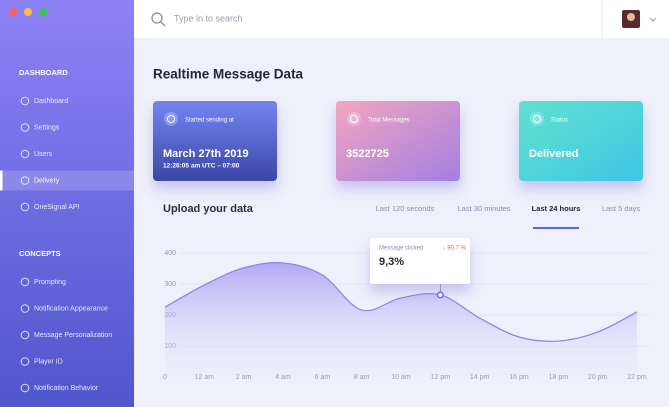 Image resolution: width=669 pixels, height=407 pixels. Describe the element at coordinates (389, 121) in the screenshot. I see `card-label: Total Messages` at that location.